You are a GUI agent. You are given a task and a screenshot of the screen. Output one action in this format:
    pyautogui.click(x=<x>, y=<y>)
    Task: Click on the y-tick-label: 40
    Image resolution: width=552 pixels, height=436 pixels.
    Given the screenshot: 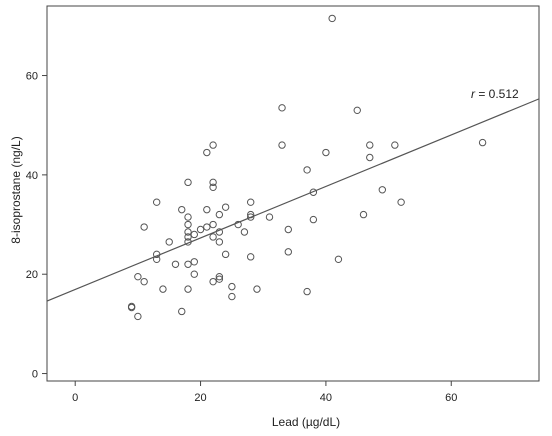 What is the action you would take?
    pyautogui.click(x=32, y=176)
    